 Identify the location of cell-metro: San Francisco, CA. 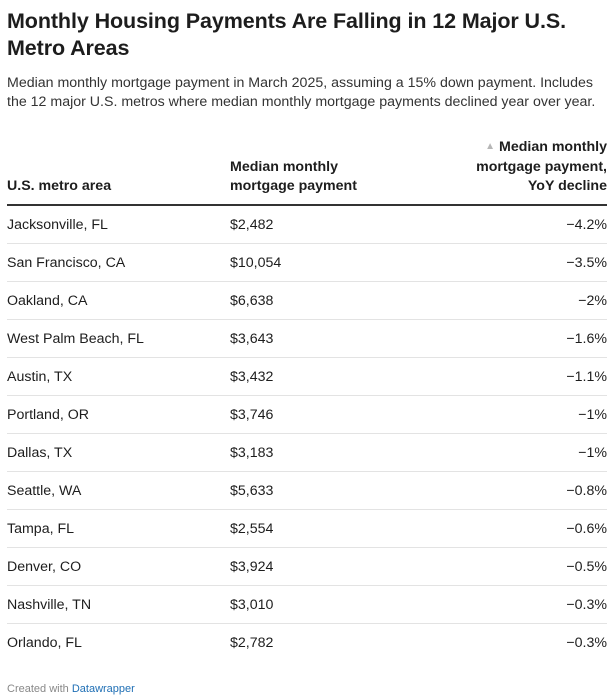
(118, 262).